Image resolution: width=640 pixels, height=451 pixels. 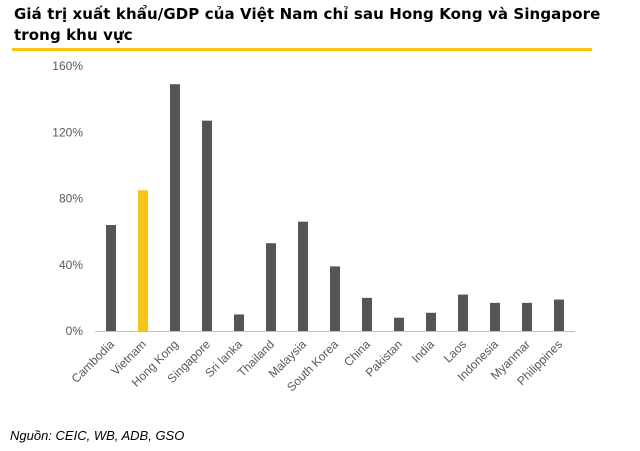 What do you see at coordinates (335, 298) in the screenshot?
I see `bar-south-korea` at bounding box center [335, 298].